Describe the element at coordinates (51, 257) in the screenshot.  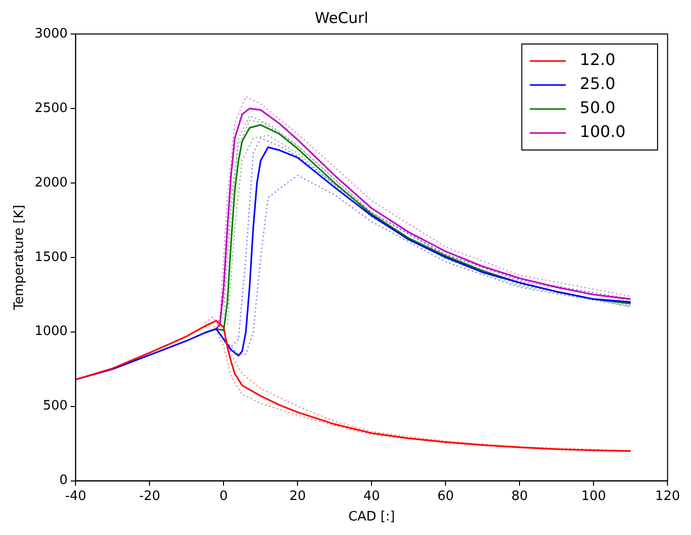
I see `y-tick-label: 1500` at that location.